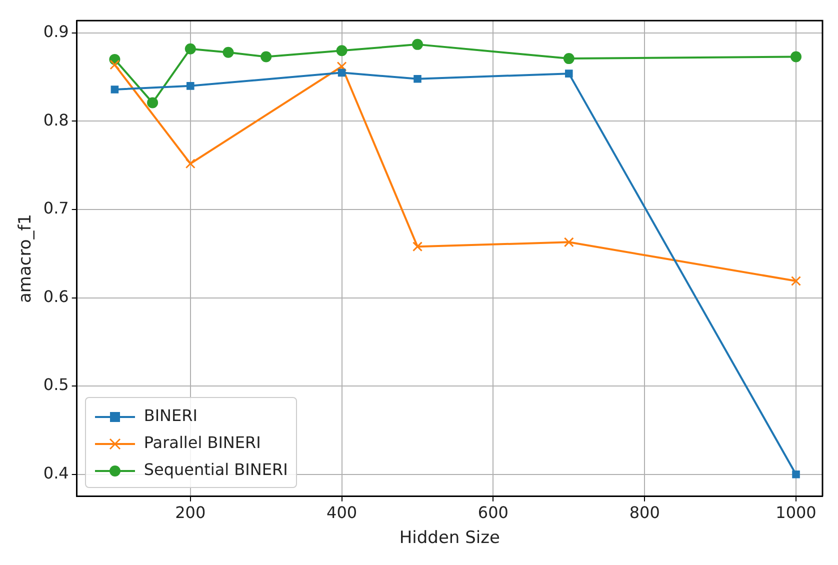  I want to click on y-tick-label: 0.6, so click(56, 296).